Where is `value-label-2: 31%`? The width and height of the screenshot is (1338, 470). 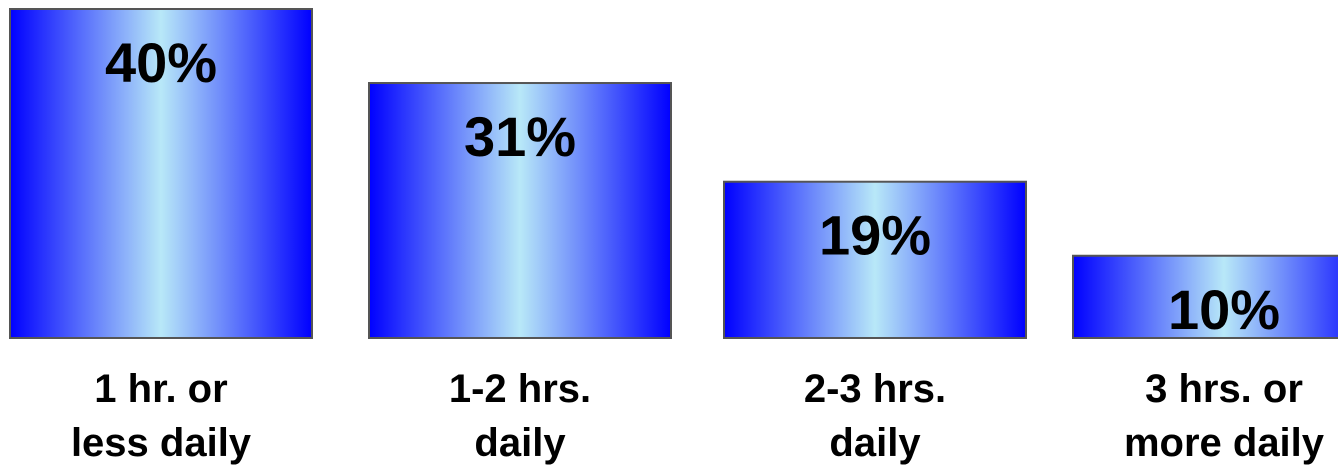
value-label-2: 31% is located at coordinates (520, 136).